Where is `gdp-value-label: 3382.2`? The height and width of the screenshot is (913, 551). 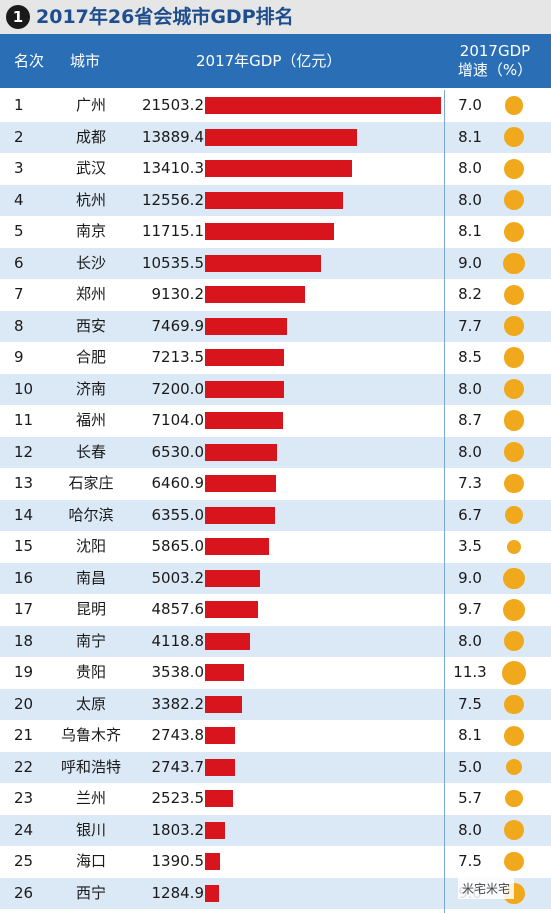
gdp-value-label: 3382.2 is located at coordinates (178, 703).